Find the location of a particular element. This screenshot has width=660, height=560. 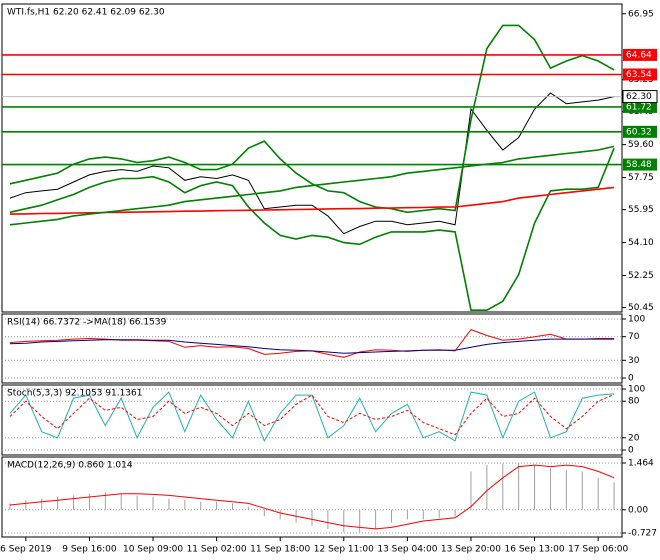

level-label: 60.32 is located at coordinates (639, 132).